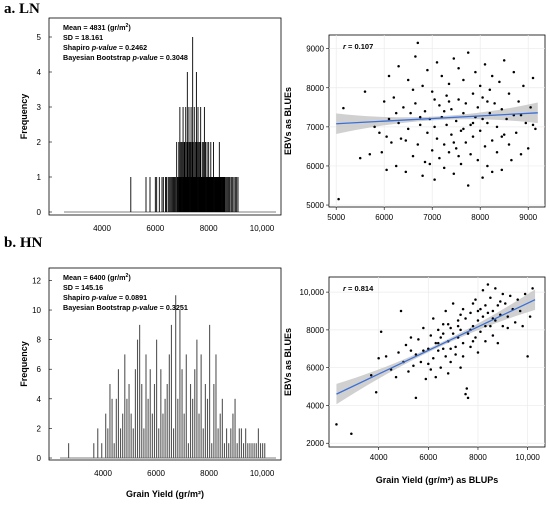  Describe the element at coordinates (315, 205) in the screenshot. I see `y-tick-label: 5000` at that location.